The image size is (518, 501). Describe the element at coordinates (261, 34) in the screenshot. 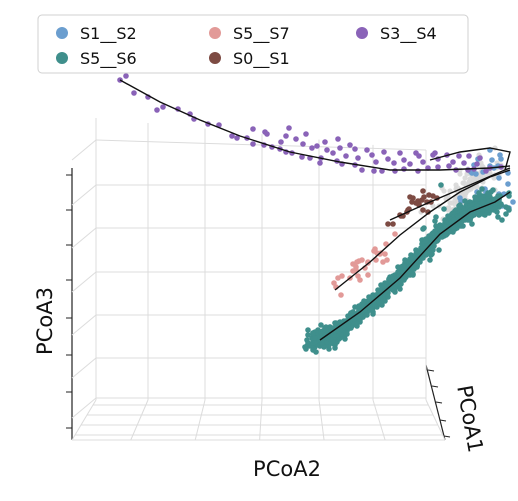

I see `legend-label-s5-s7: S5__S7` at that location.